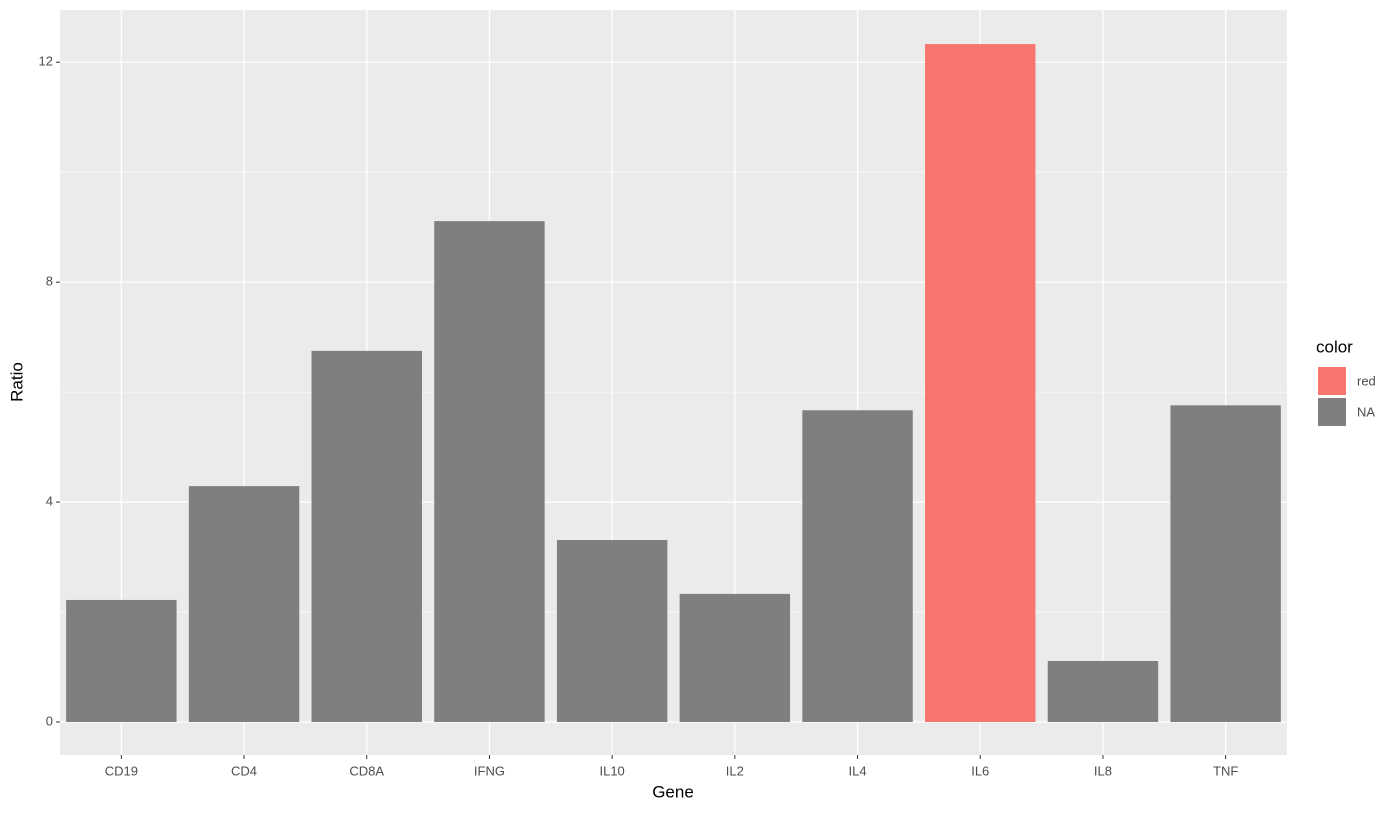 This screenshot has width=1400, height=818. I want to click on x-tick-label: IFNG, so click(489, 770).